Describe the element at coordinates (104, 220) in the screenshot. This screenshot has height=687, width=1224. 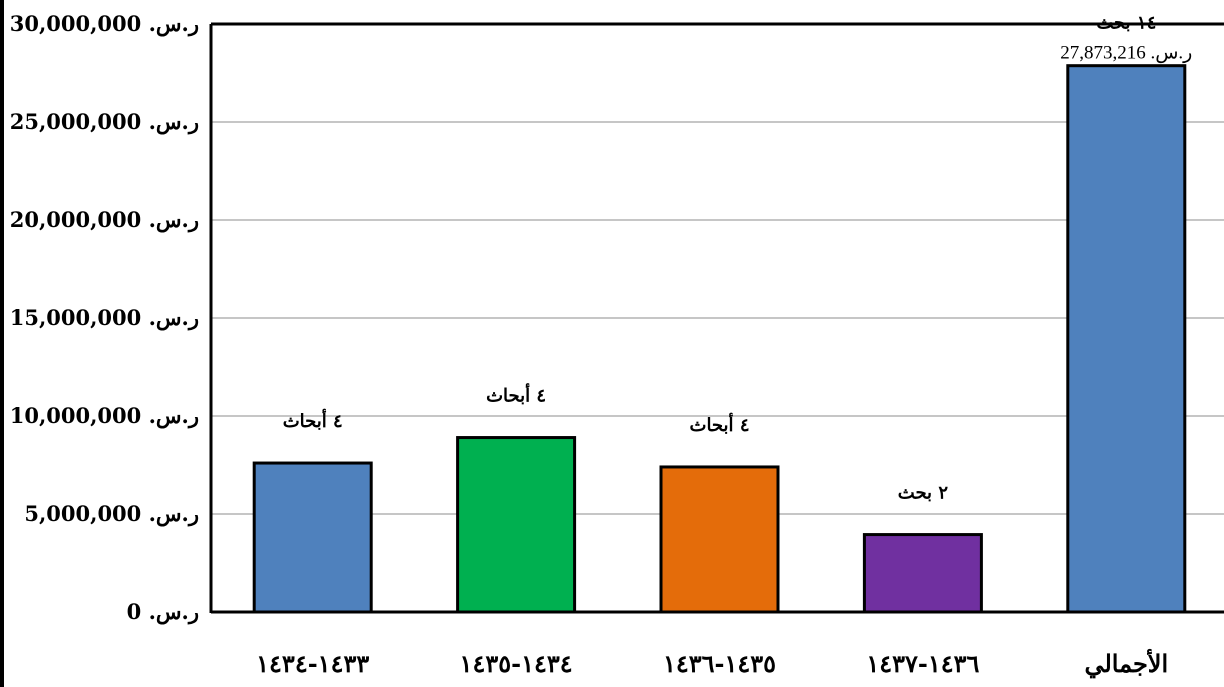
I see `y-tick-label: ر.س.‏ 20,000,000` at that location.